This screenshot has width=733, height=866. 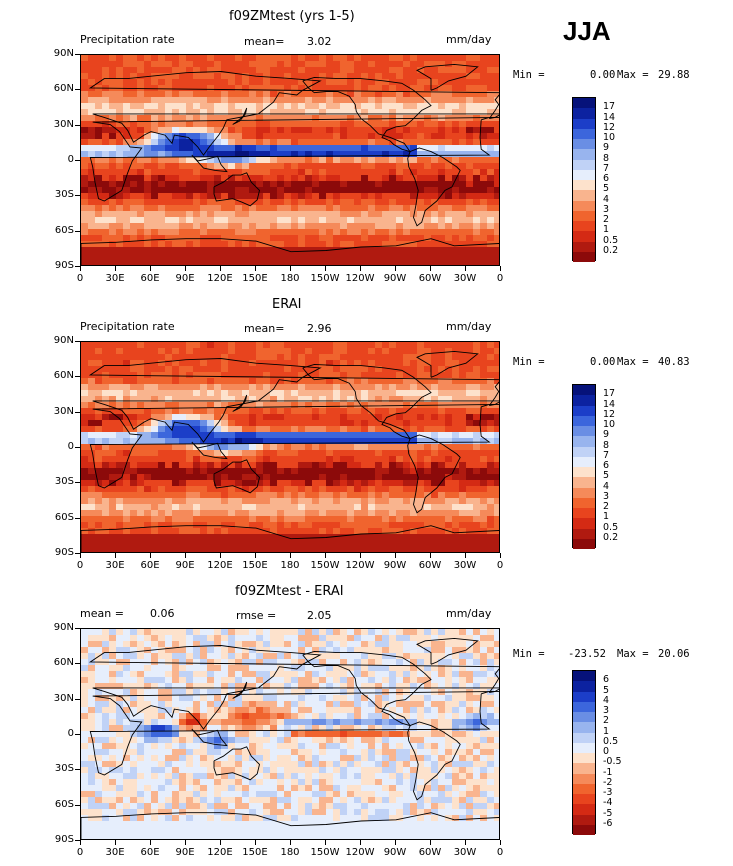 What do you see at coordinates (633, 362) in the screenshot?
I see `max-label: Max =` at bounding box center [633, 362].